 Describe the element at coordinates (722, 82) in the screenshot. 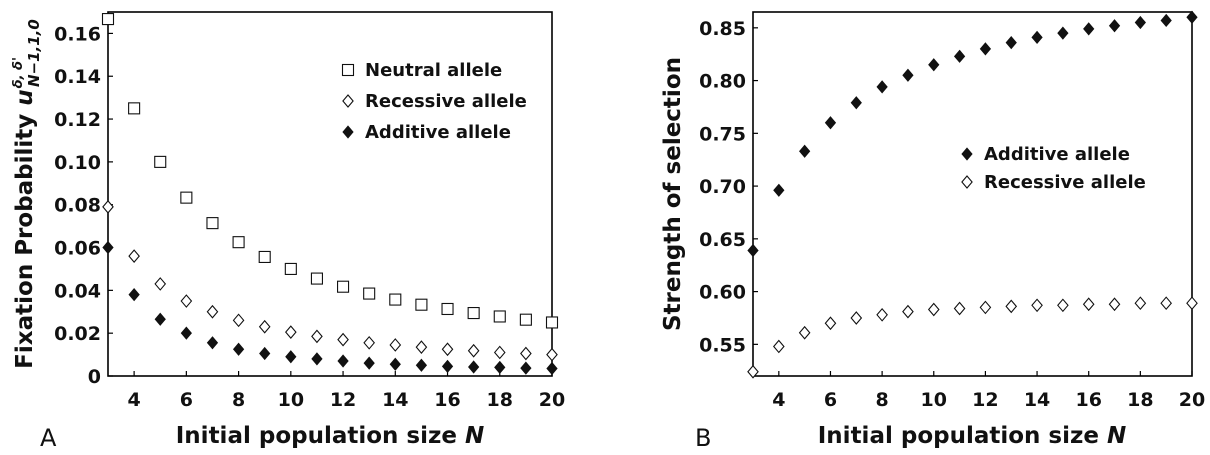

I see `y-tick-label: 0.80` at that location.